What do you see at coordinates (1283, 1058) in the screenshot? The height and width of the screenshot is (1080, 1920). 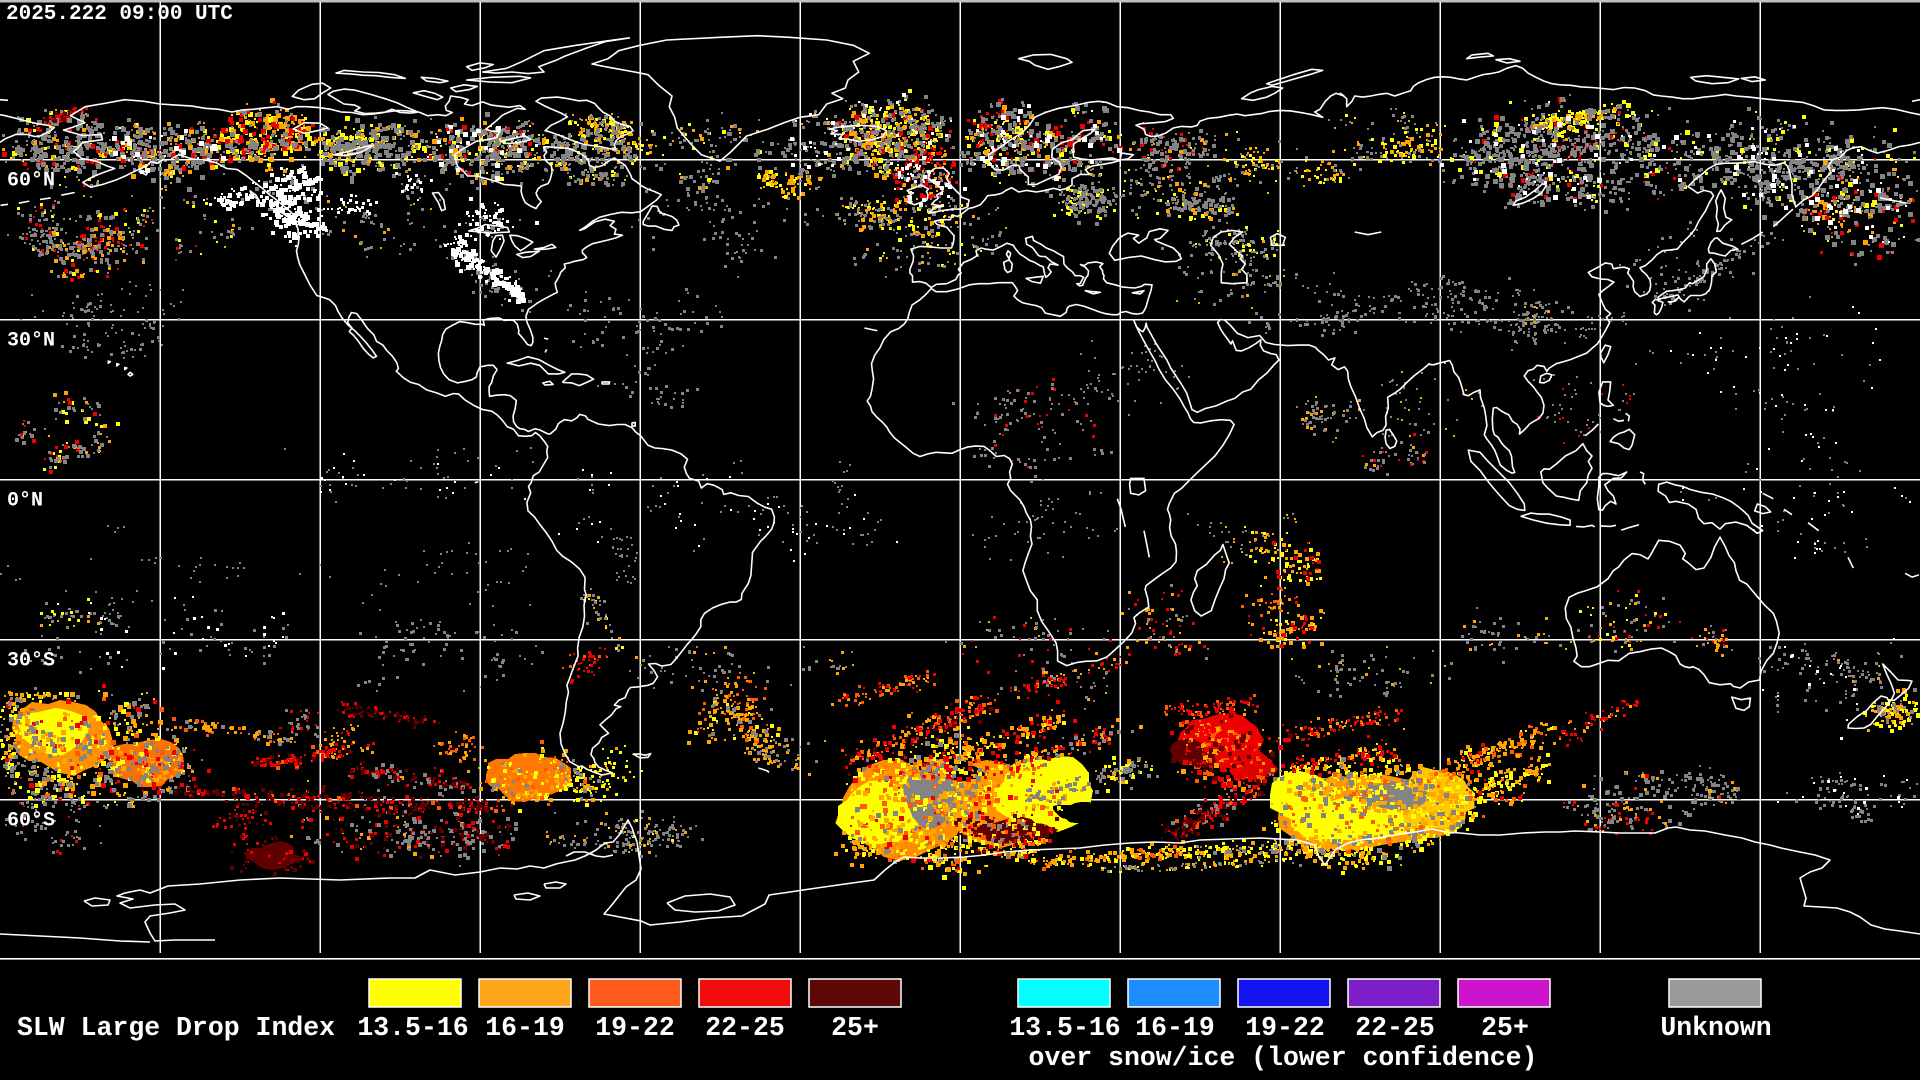 I see `svg-text:over snow/ice (lower confidenc: over snow/ice (lower confidence)` at bounding box center [1283, 1058].